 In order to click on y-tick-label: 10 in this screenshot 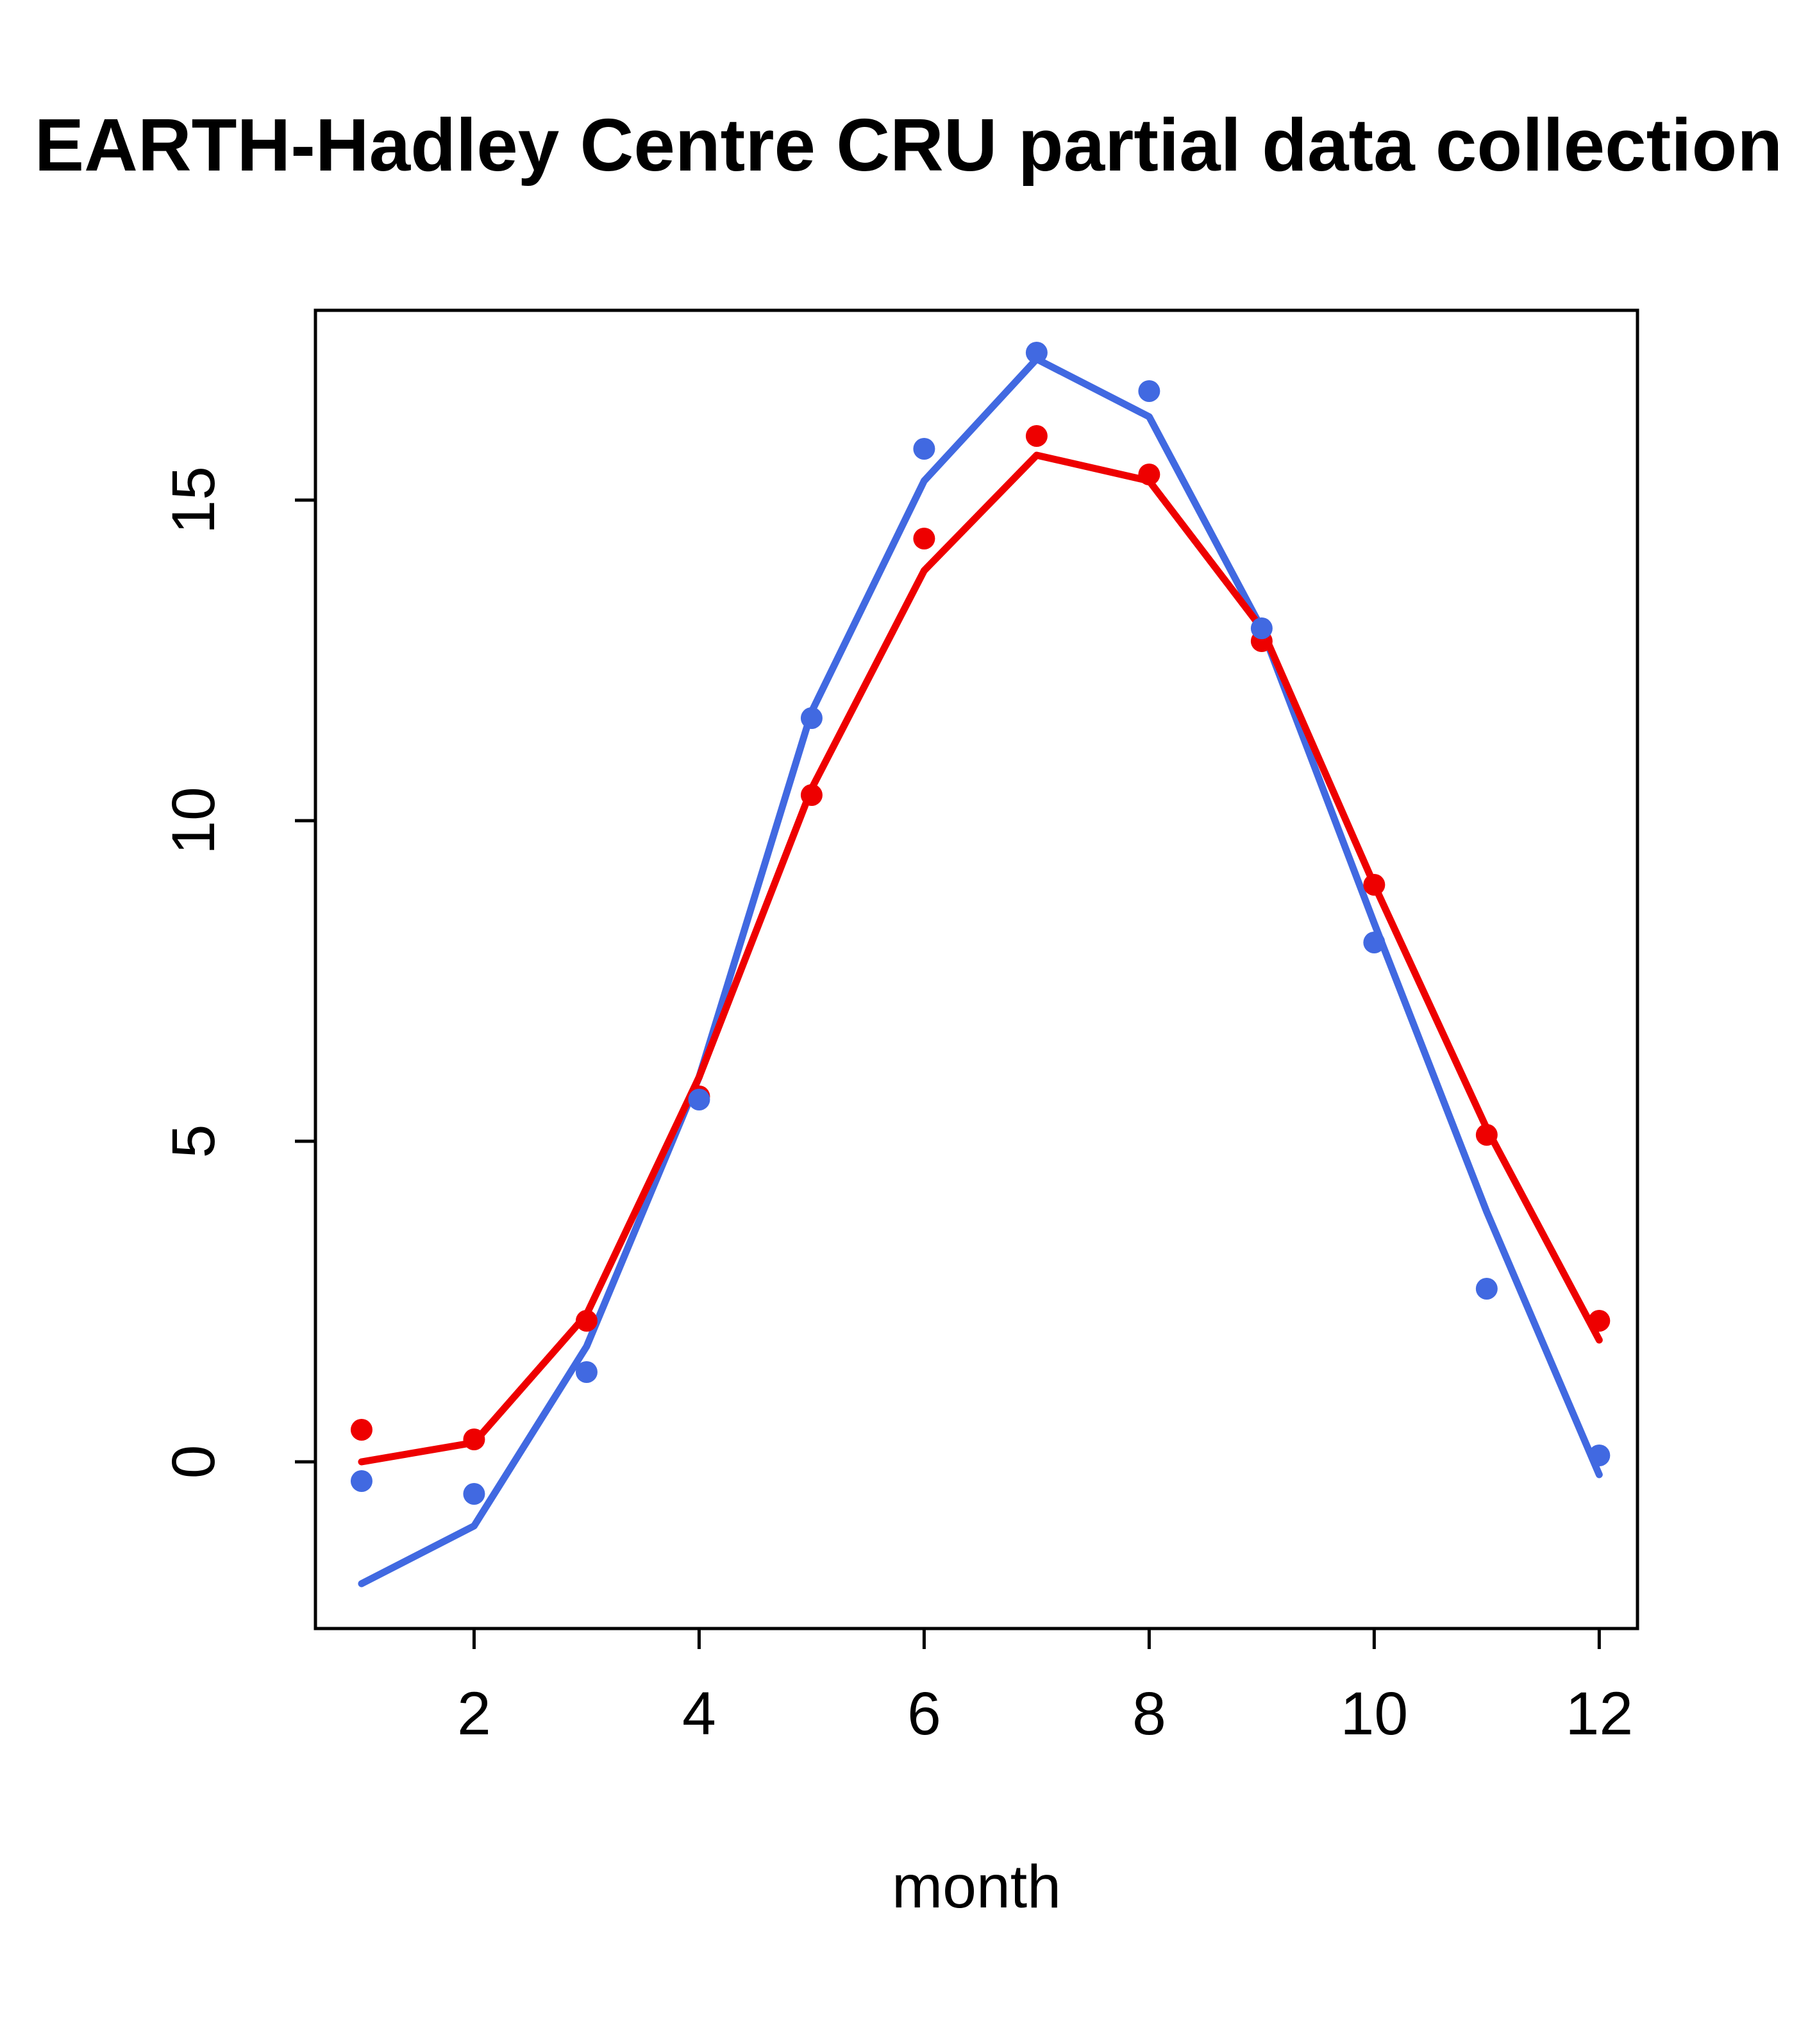, I will do `click(194, 821)`.